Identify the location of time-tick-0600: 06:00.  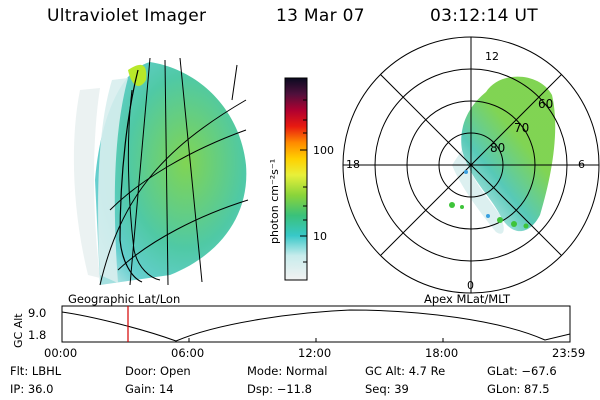
(188, 353).